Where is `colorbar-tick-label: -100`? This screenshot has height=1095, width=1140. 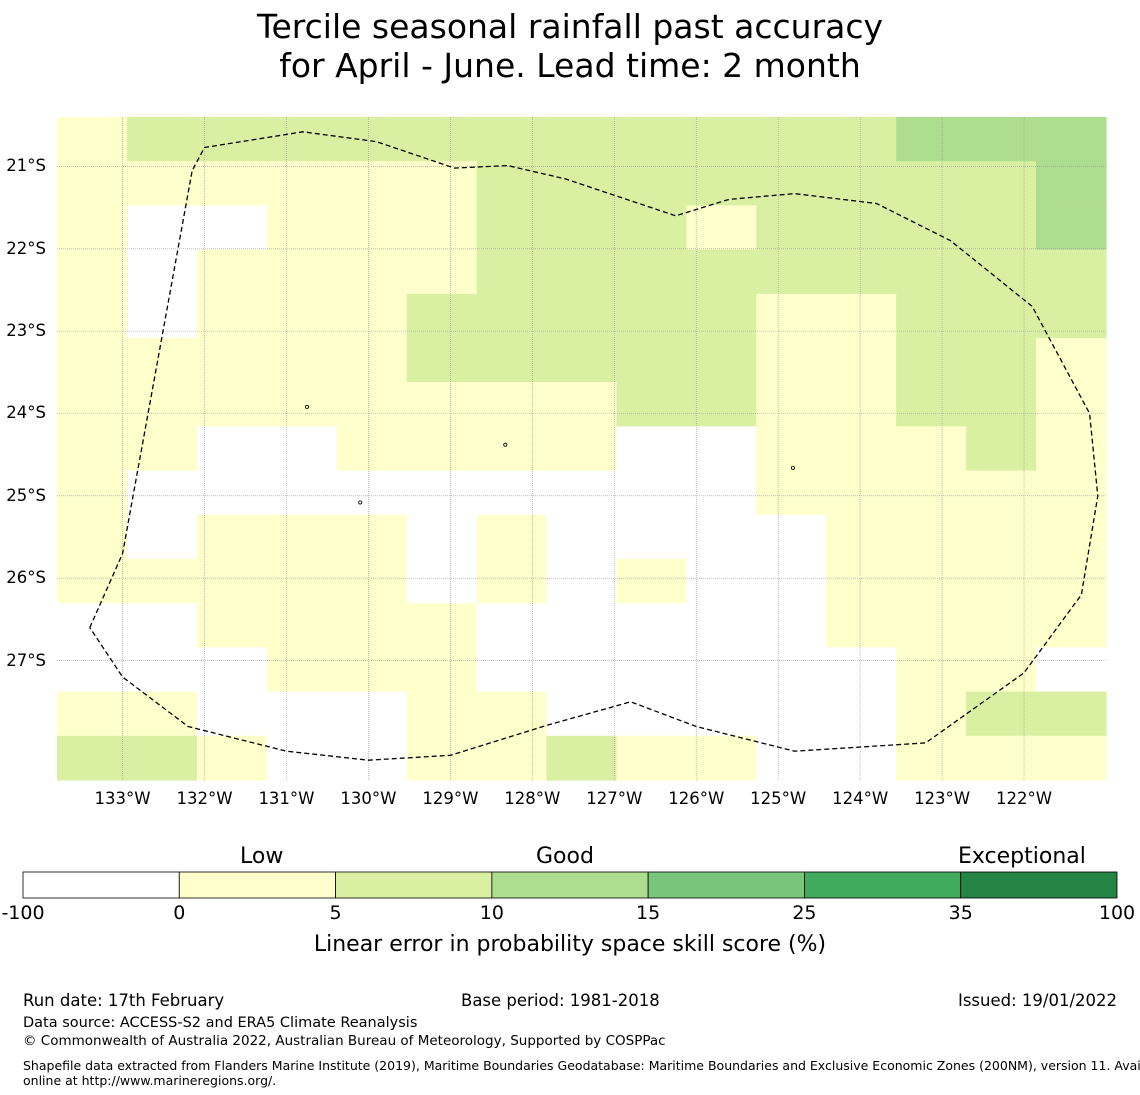 colorbar-tick-label: -100 is located at coordinates (23, 913).